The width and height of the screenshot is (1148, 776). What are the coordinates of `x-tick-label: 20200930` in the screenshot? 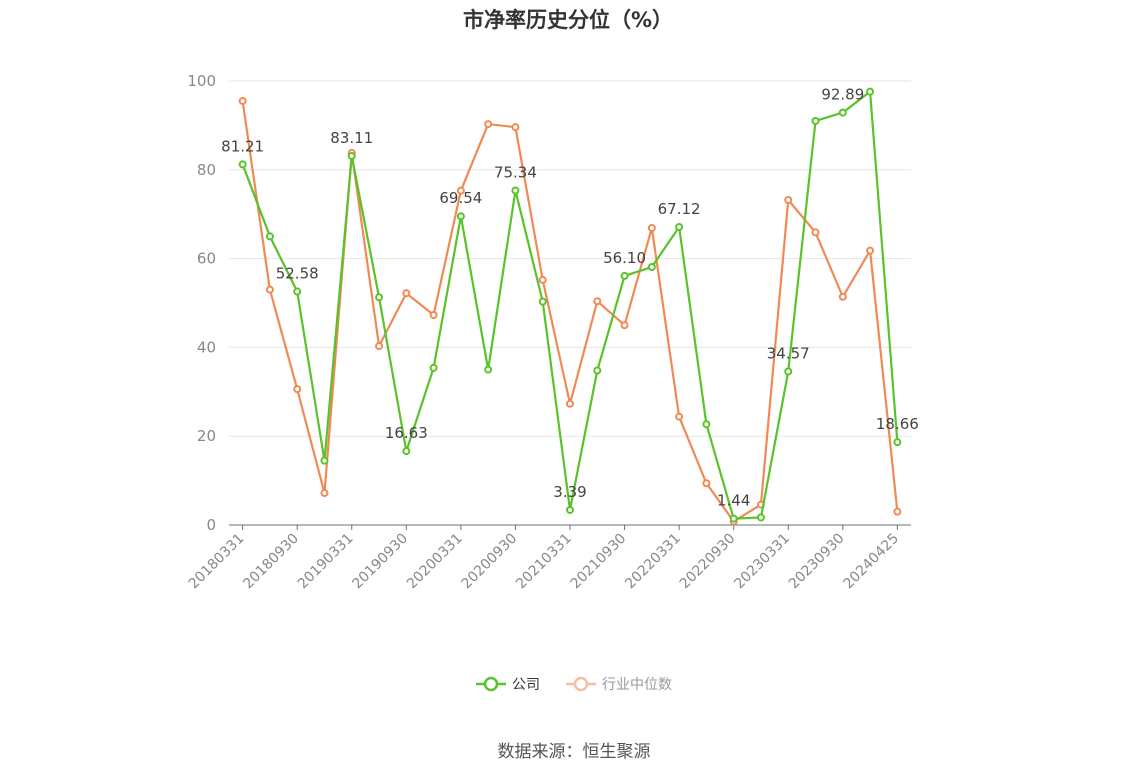 It's located at (490, 562).